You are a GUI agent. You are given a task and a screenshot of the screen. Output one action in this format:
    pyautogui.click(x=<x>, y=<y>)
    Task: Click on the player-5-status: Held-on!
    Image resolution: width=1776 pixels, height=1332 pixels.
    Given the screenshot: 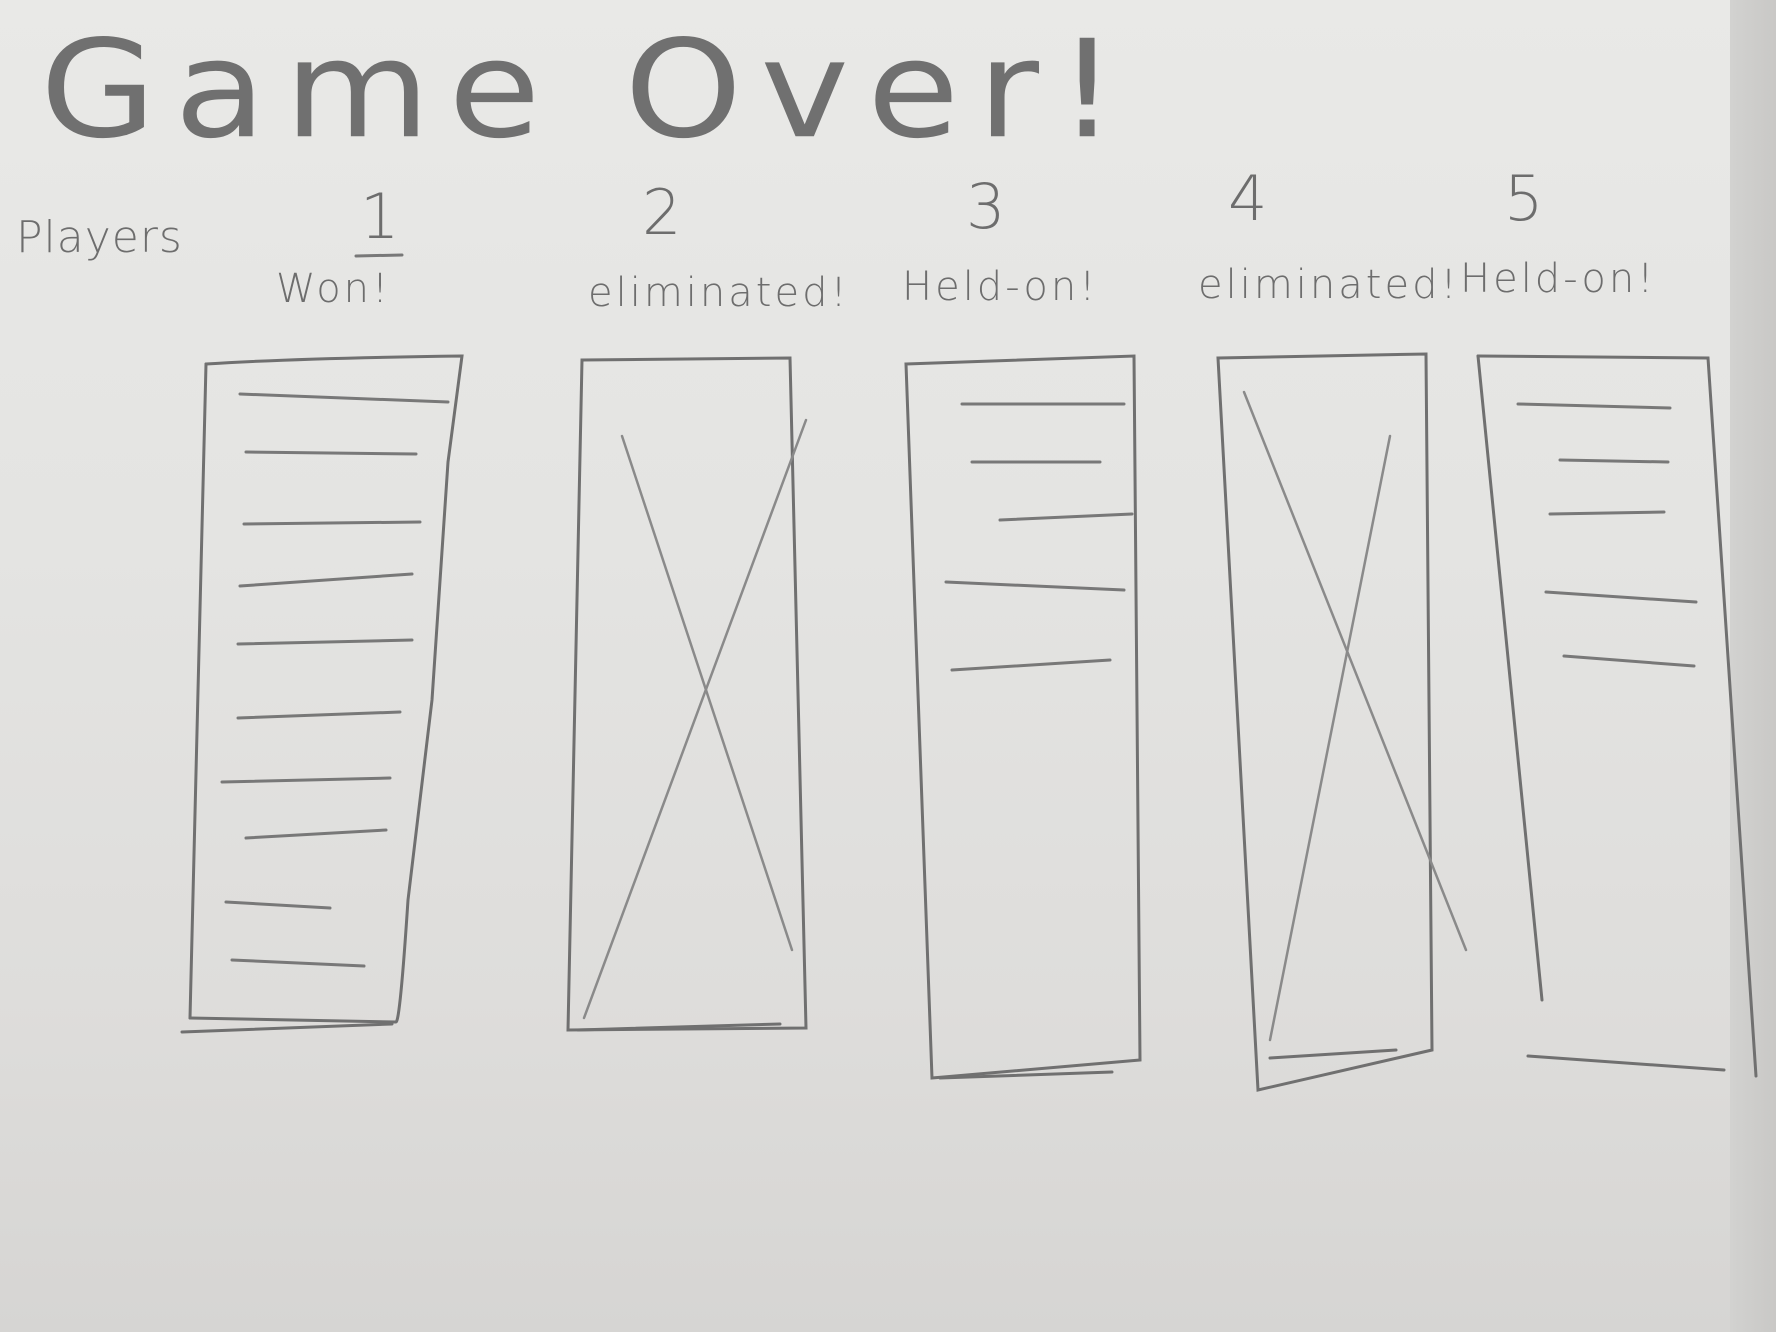 What is the action you would take?
    pyautogui.click(x=1558, y=279)
    